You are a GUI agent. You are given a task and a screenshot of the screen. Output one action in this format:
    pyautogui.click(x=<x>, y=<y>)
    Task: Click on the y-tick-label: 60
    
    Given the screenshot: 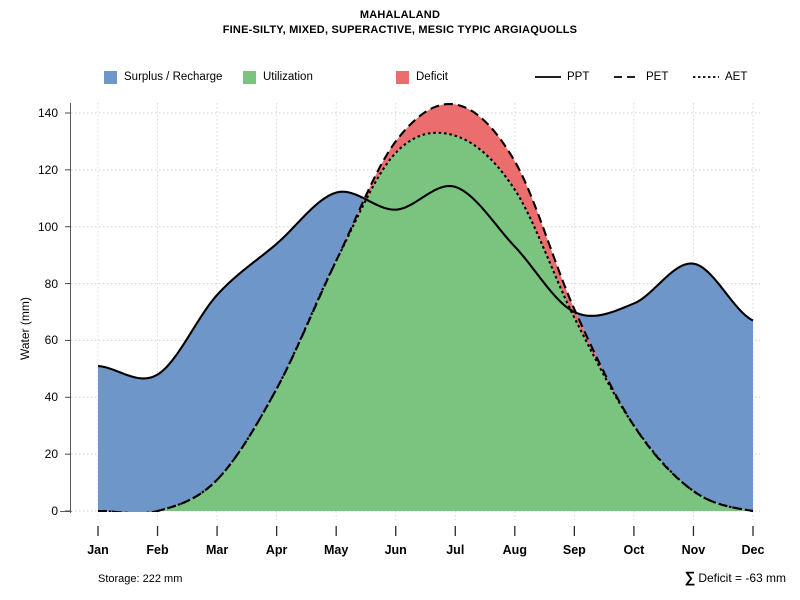 What is the action you would take?
    pyautogui.click(x=51, y=340)
    